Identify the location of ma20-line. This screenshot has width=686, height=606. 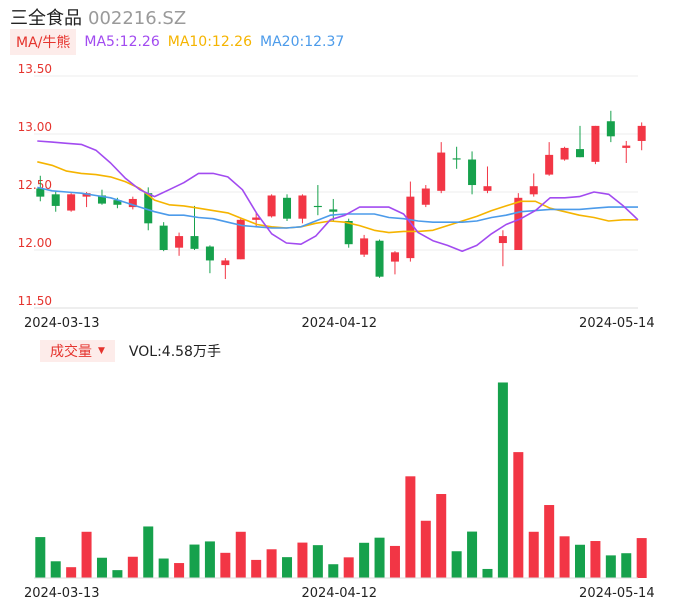
(337, 207).